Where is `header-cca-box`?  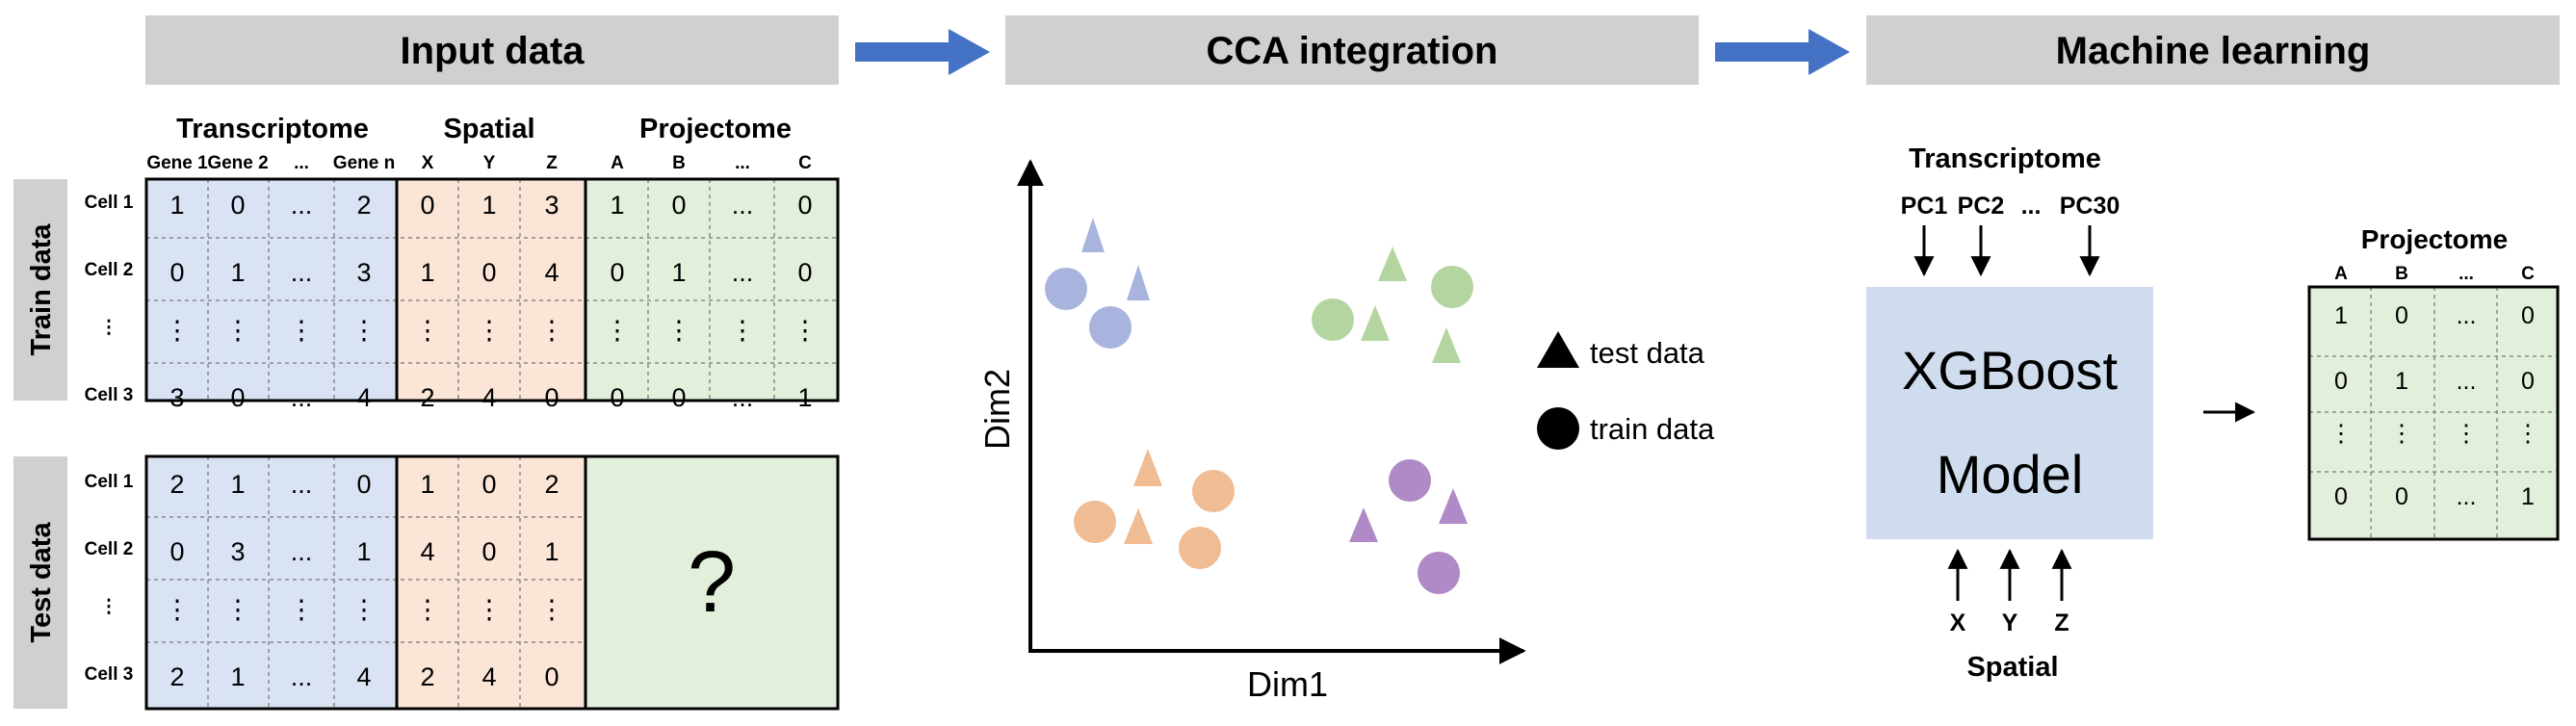 header-cca-box is located at coordinates (1352, 50).